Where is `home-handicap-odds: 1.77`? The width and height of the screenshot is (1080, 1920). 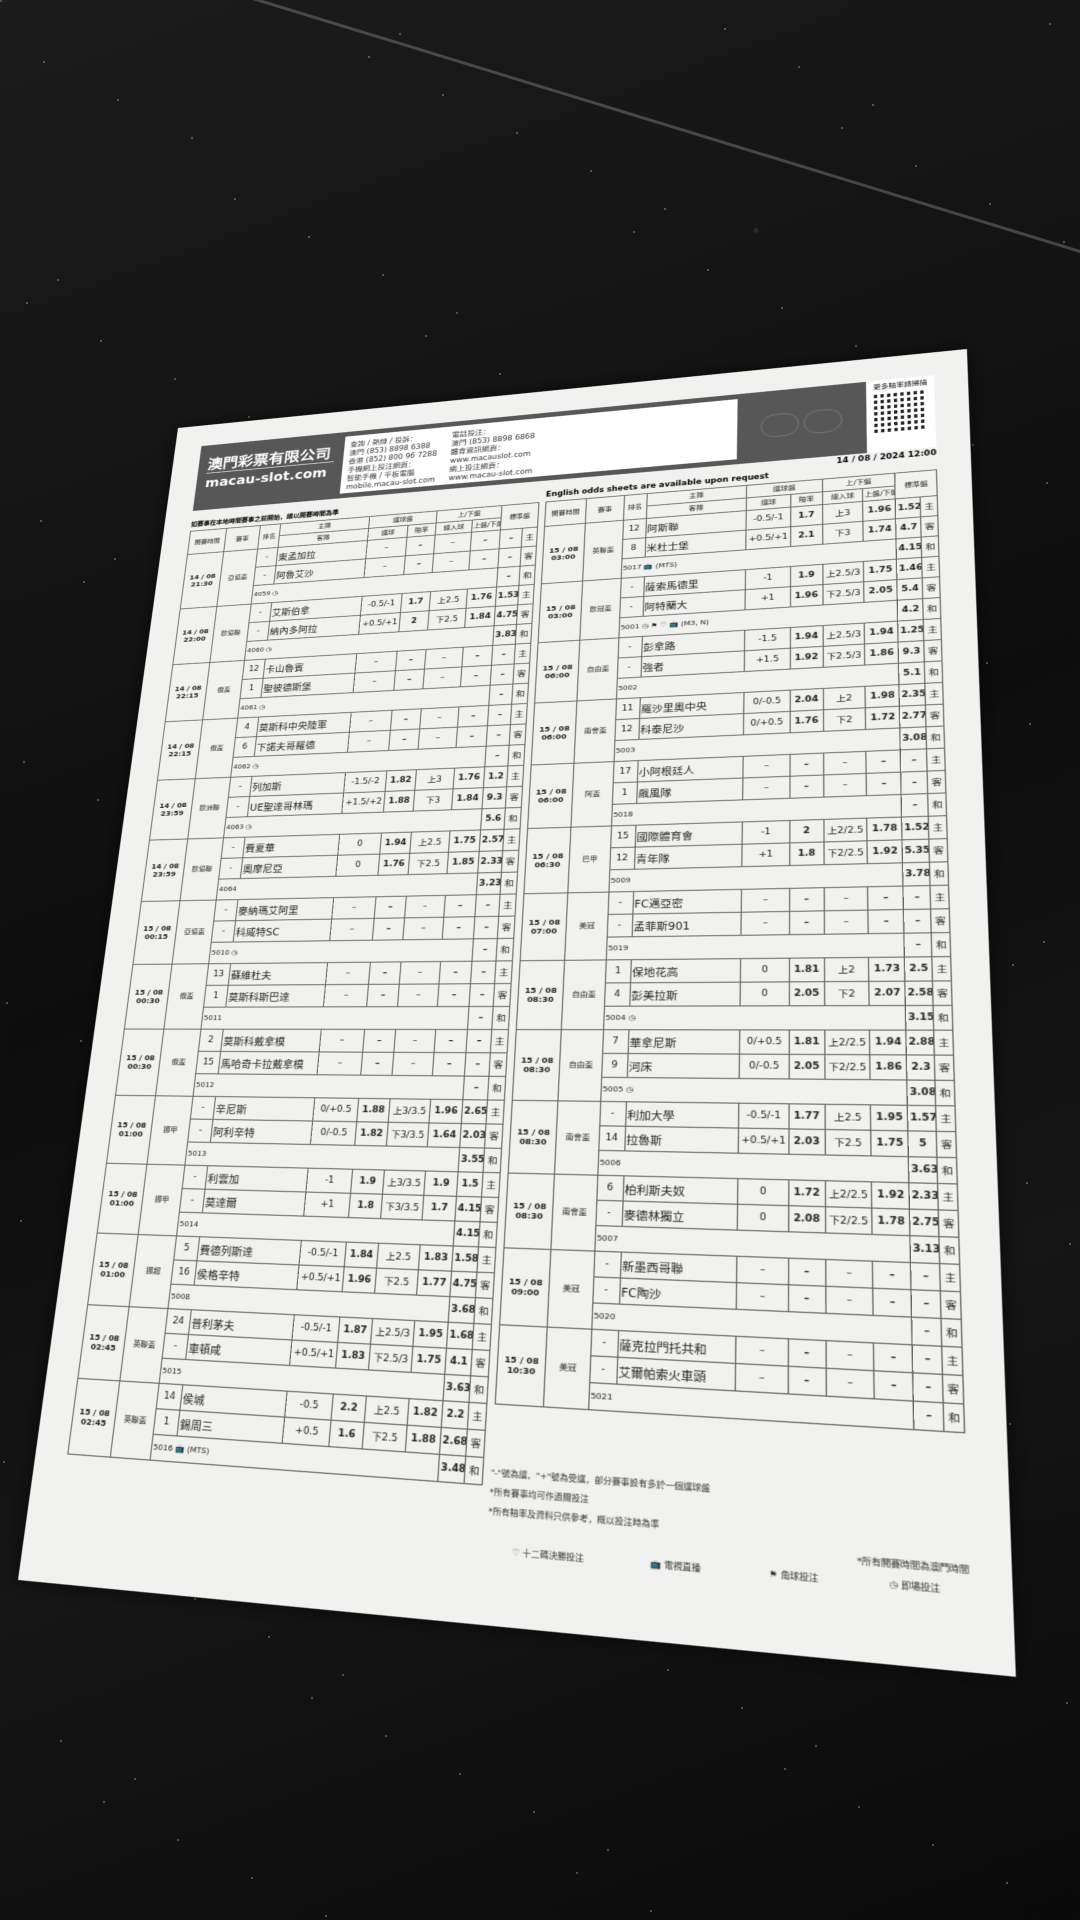 home-handicap-odds: 1.77 is located at coordinates (806, 1116).